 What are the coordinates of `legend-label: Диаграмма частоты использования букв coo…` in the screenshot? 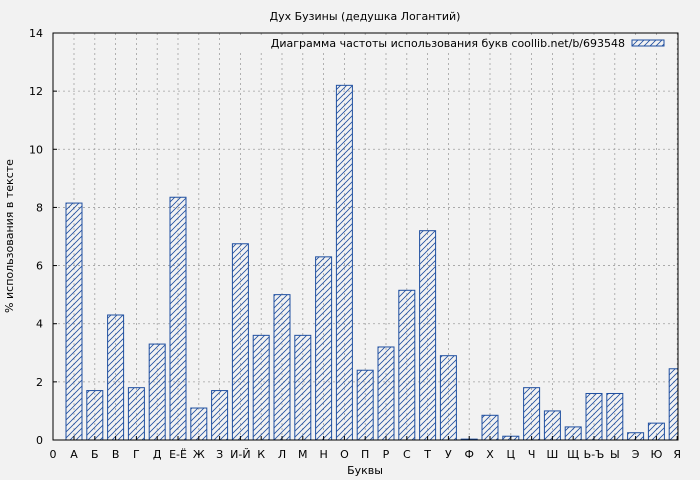 It's located at (448, 43).